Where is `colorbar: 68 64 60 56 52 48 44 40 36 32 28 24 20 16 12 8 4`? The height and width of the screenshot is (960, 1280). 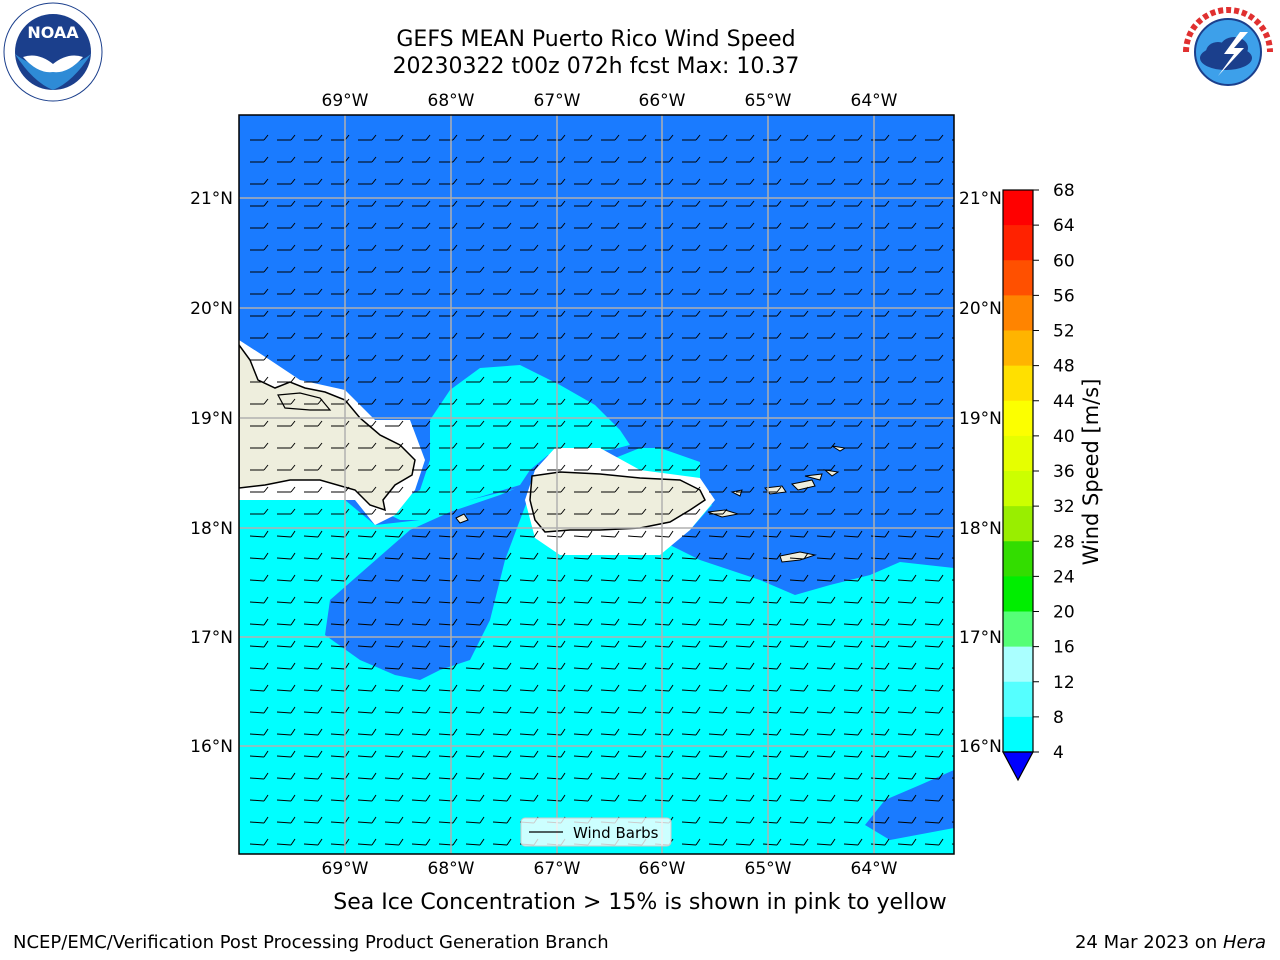 colorbar: 68 64 60 56 52 48 44 40 36 32 28 24 20 16 12 8 4 is located at coordinates (1038, 481).